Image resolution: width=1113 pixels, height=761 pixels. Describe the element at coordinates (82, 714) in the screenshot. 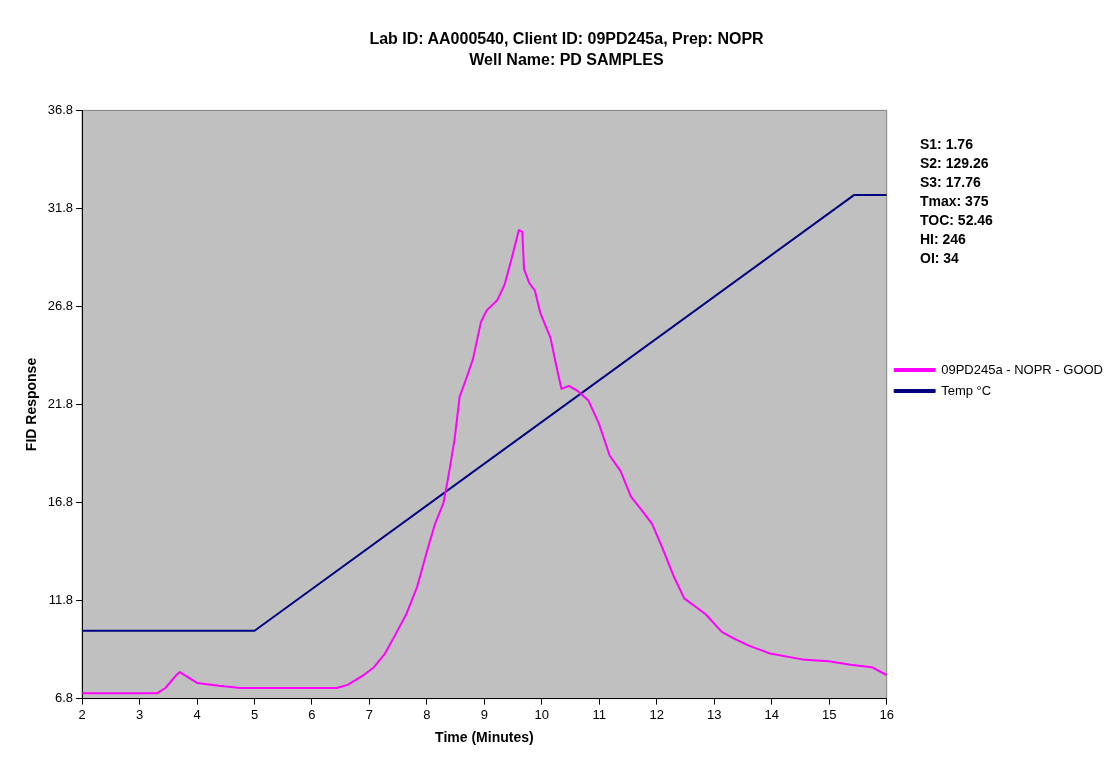

I see `x-tick-label: 2` at that location.